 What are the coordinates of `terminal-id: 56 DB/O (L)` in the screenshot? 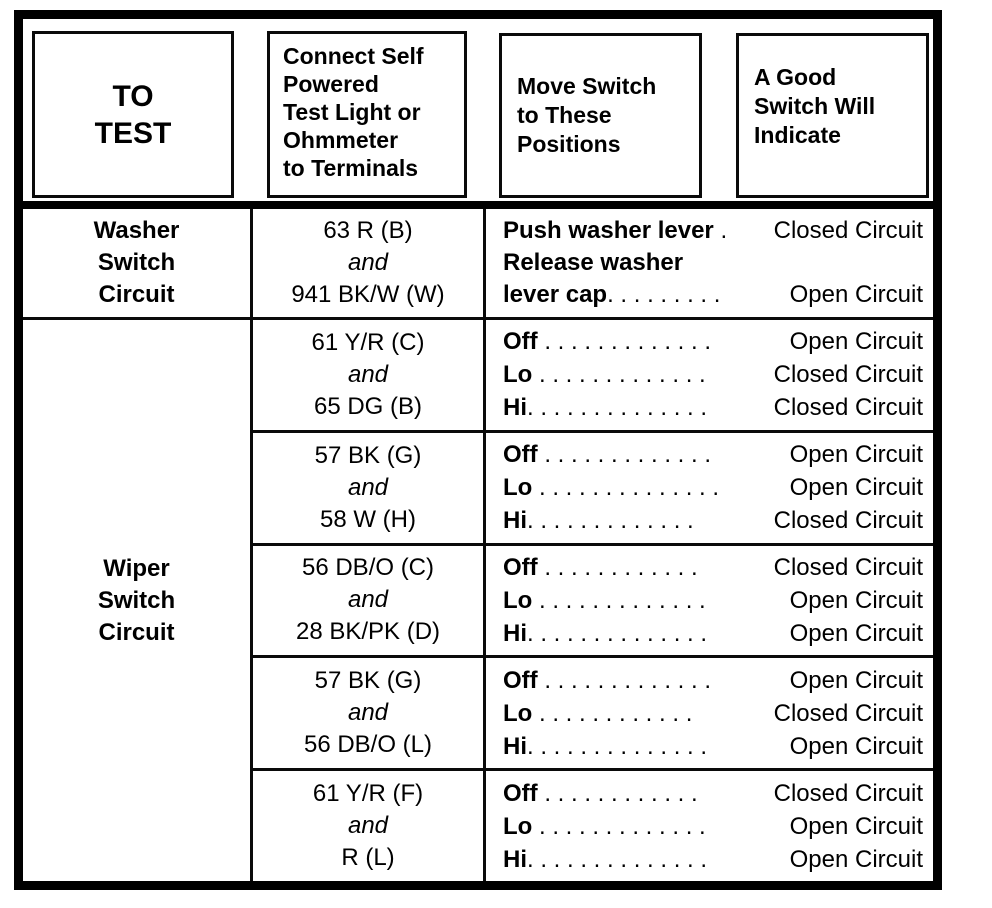 It's located at (368, 745).